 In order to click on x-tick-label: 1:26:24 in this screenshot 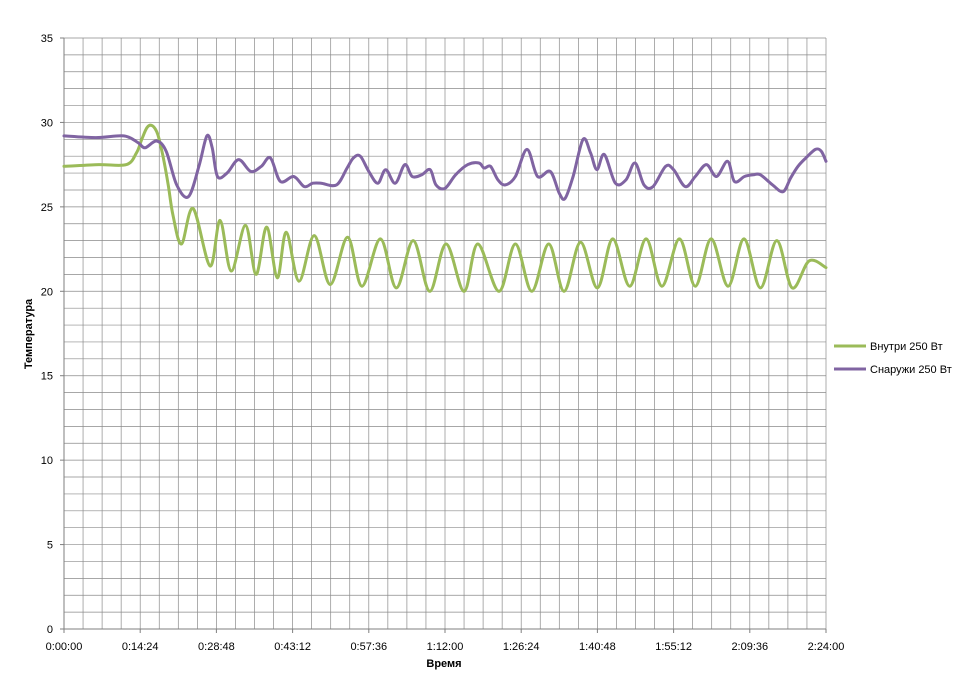, I will do `click(521, 647)`.